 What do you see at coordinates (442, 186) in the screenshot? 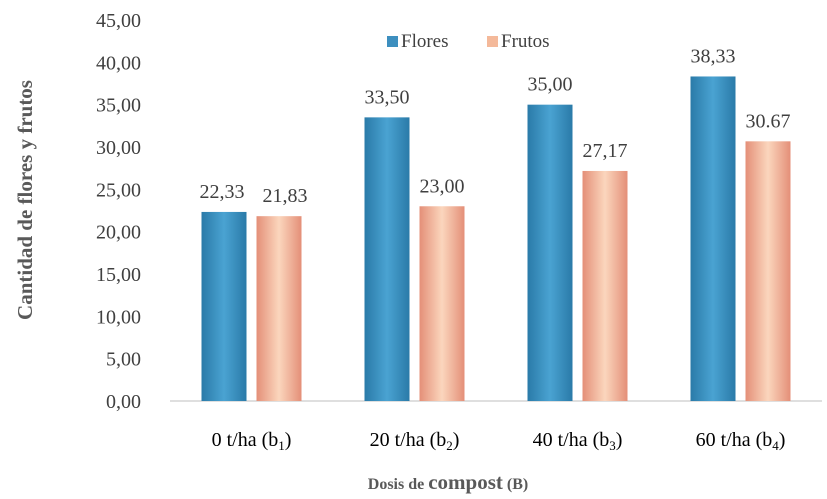
I see `data-label: 23,00` at bounding box center [442, 186].